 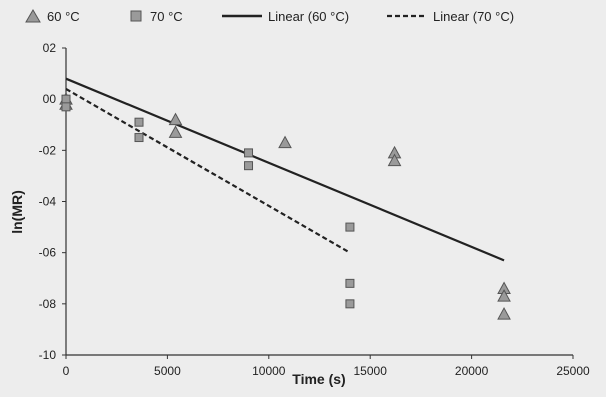 I want to click on y-axis-title: ln(MR), so click(x=17, y=212).